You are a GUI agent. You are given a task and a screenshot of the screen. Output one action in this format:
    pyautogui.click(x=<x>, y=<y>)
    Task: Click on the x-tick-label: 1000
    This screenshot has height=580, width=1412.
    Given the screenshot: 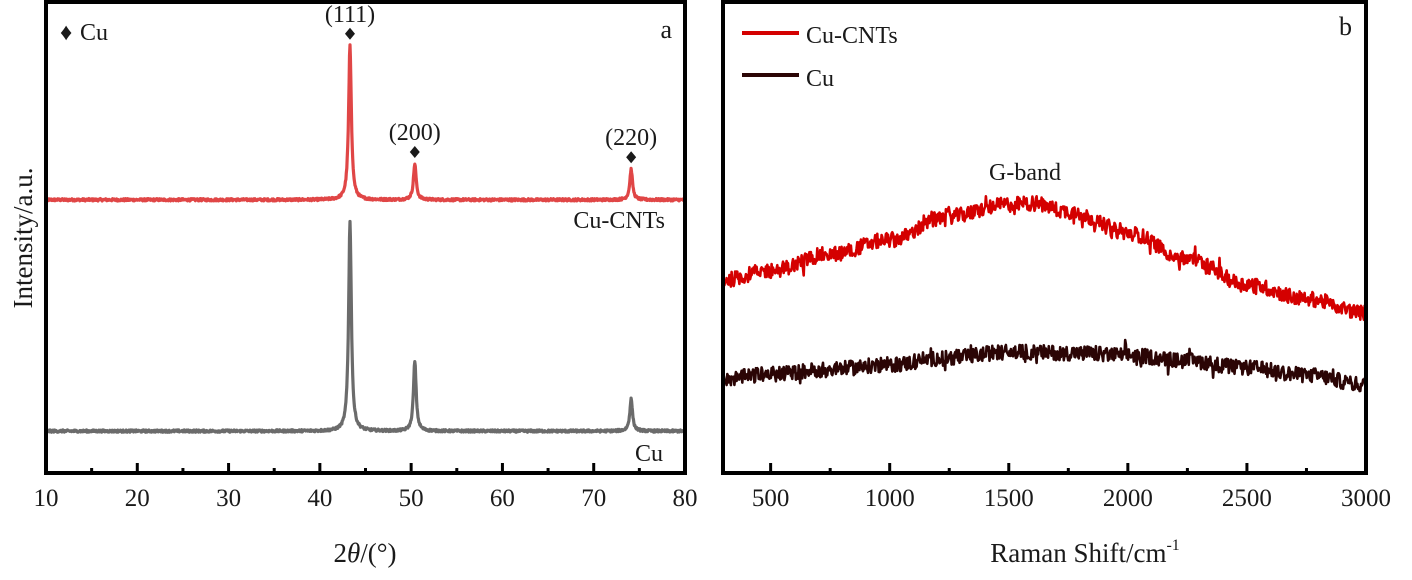 What is the action you would take?
    pyautogui.click(x=890, y=498)
    